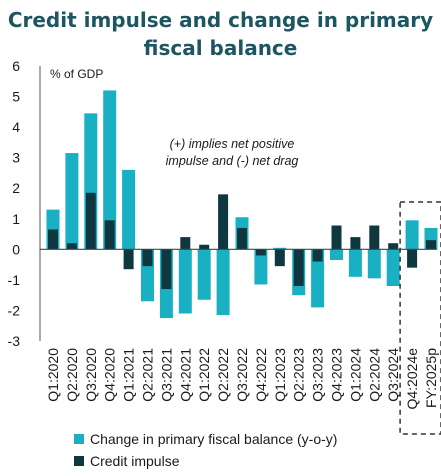 The height and width of the screenshot is (476, 441). Describe the element at coordinates (16, 219) in the screenshot. I see `y-tick-label: 1` at that location.